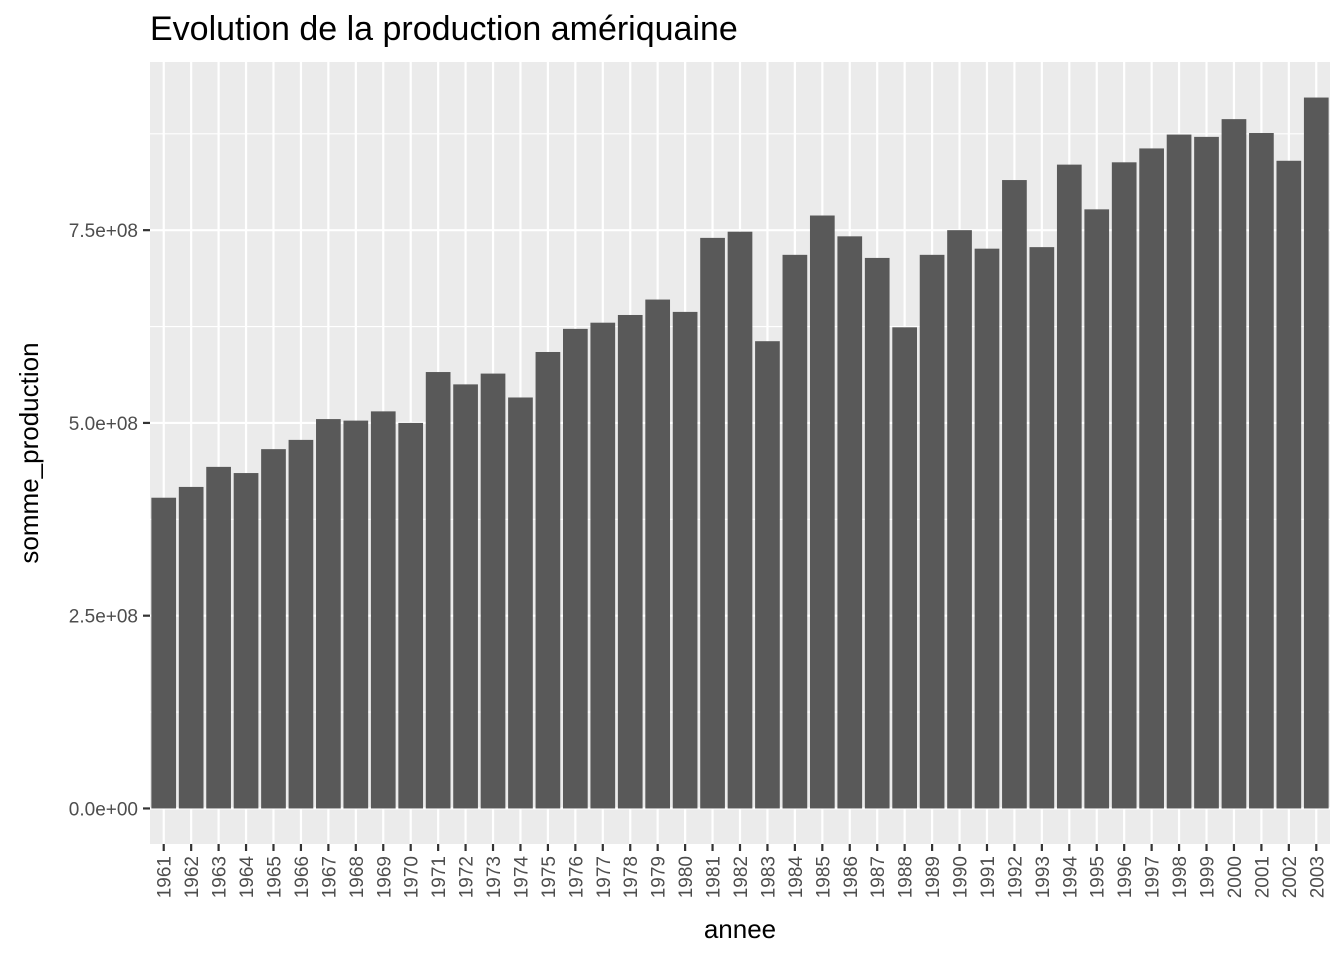 Image resolution: width=1344 pixels, height=960 pixels. I want to click on bar-1992, so click(1014, 494).